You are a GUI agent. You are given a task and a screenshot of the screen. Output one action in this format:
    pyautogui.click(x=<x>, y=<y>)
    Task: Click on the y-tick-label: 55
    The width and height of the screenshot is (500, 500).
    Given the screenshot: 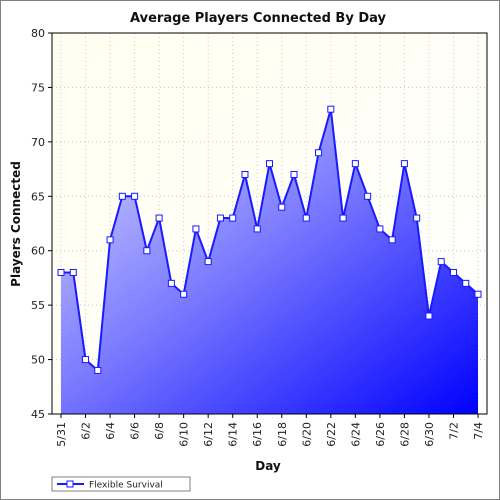 What is the action you would take?
    pyautogui.click(x=38, y=305)
    